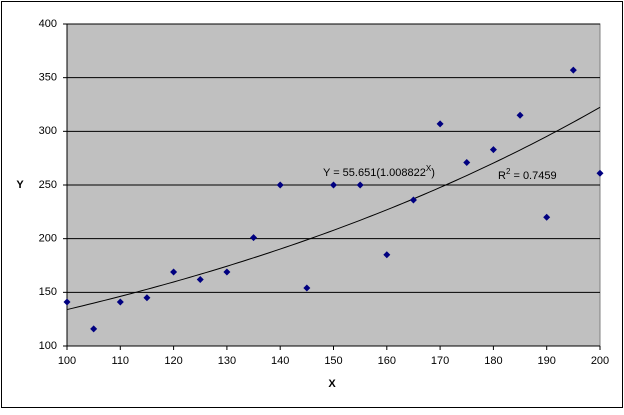 This screenshot has width=624, height=415. I want to click on x-tick-label: 170, so click(440, 361).